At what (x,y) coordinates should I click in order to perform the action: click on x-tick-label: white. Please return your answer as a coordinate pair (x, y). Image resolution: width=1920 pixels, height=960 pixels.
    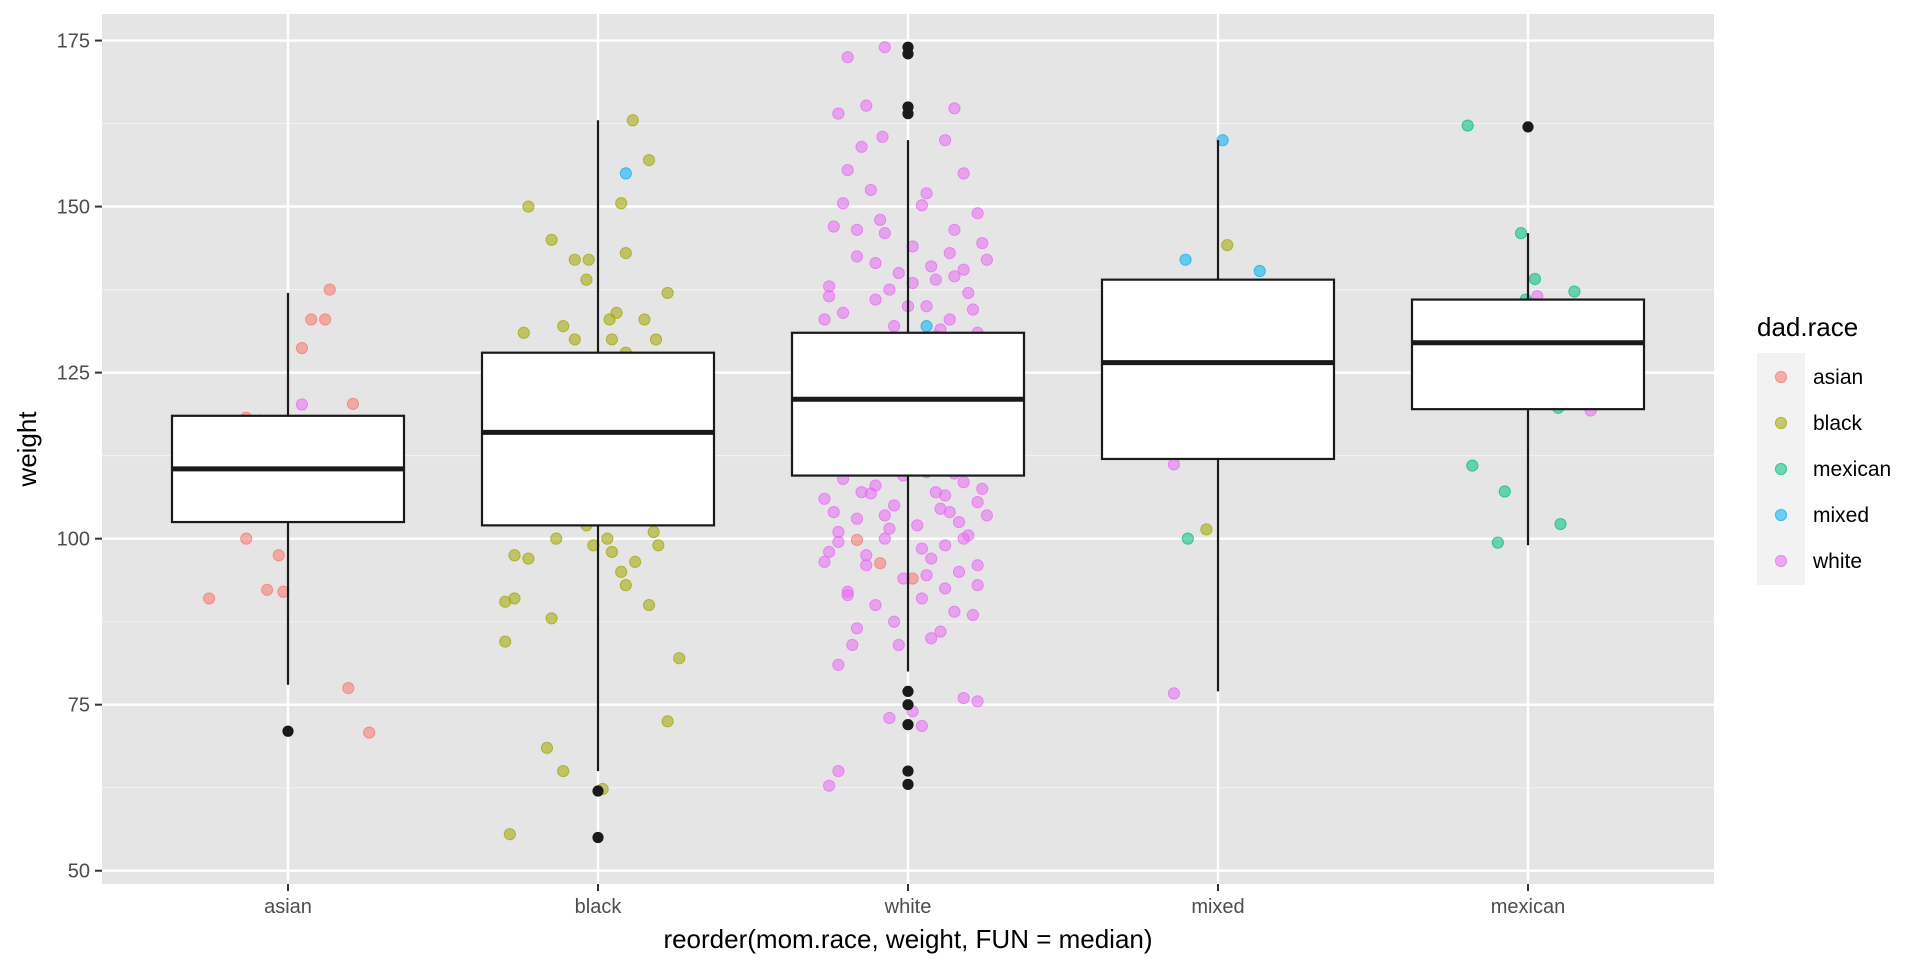
    Looking at the image, I should click on (908, 907).